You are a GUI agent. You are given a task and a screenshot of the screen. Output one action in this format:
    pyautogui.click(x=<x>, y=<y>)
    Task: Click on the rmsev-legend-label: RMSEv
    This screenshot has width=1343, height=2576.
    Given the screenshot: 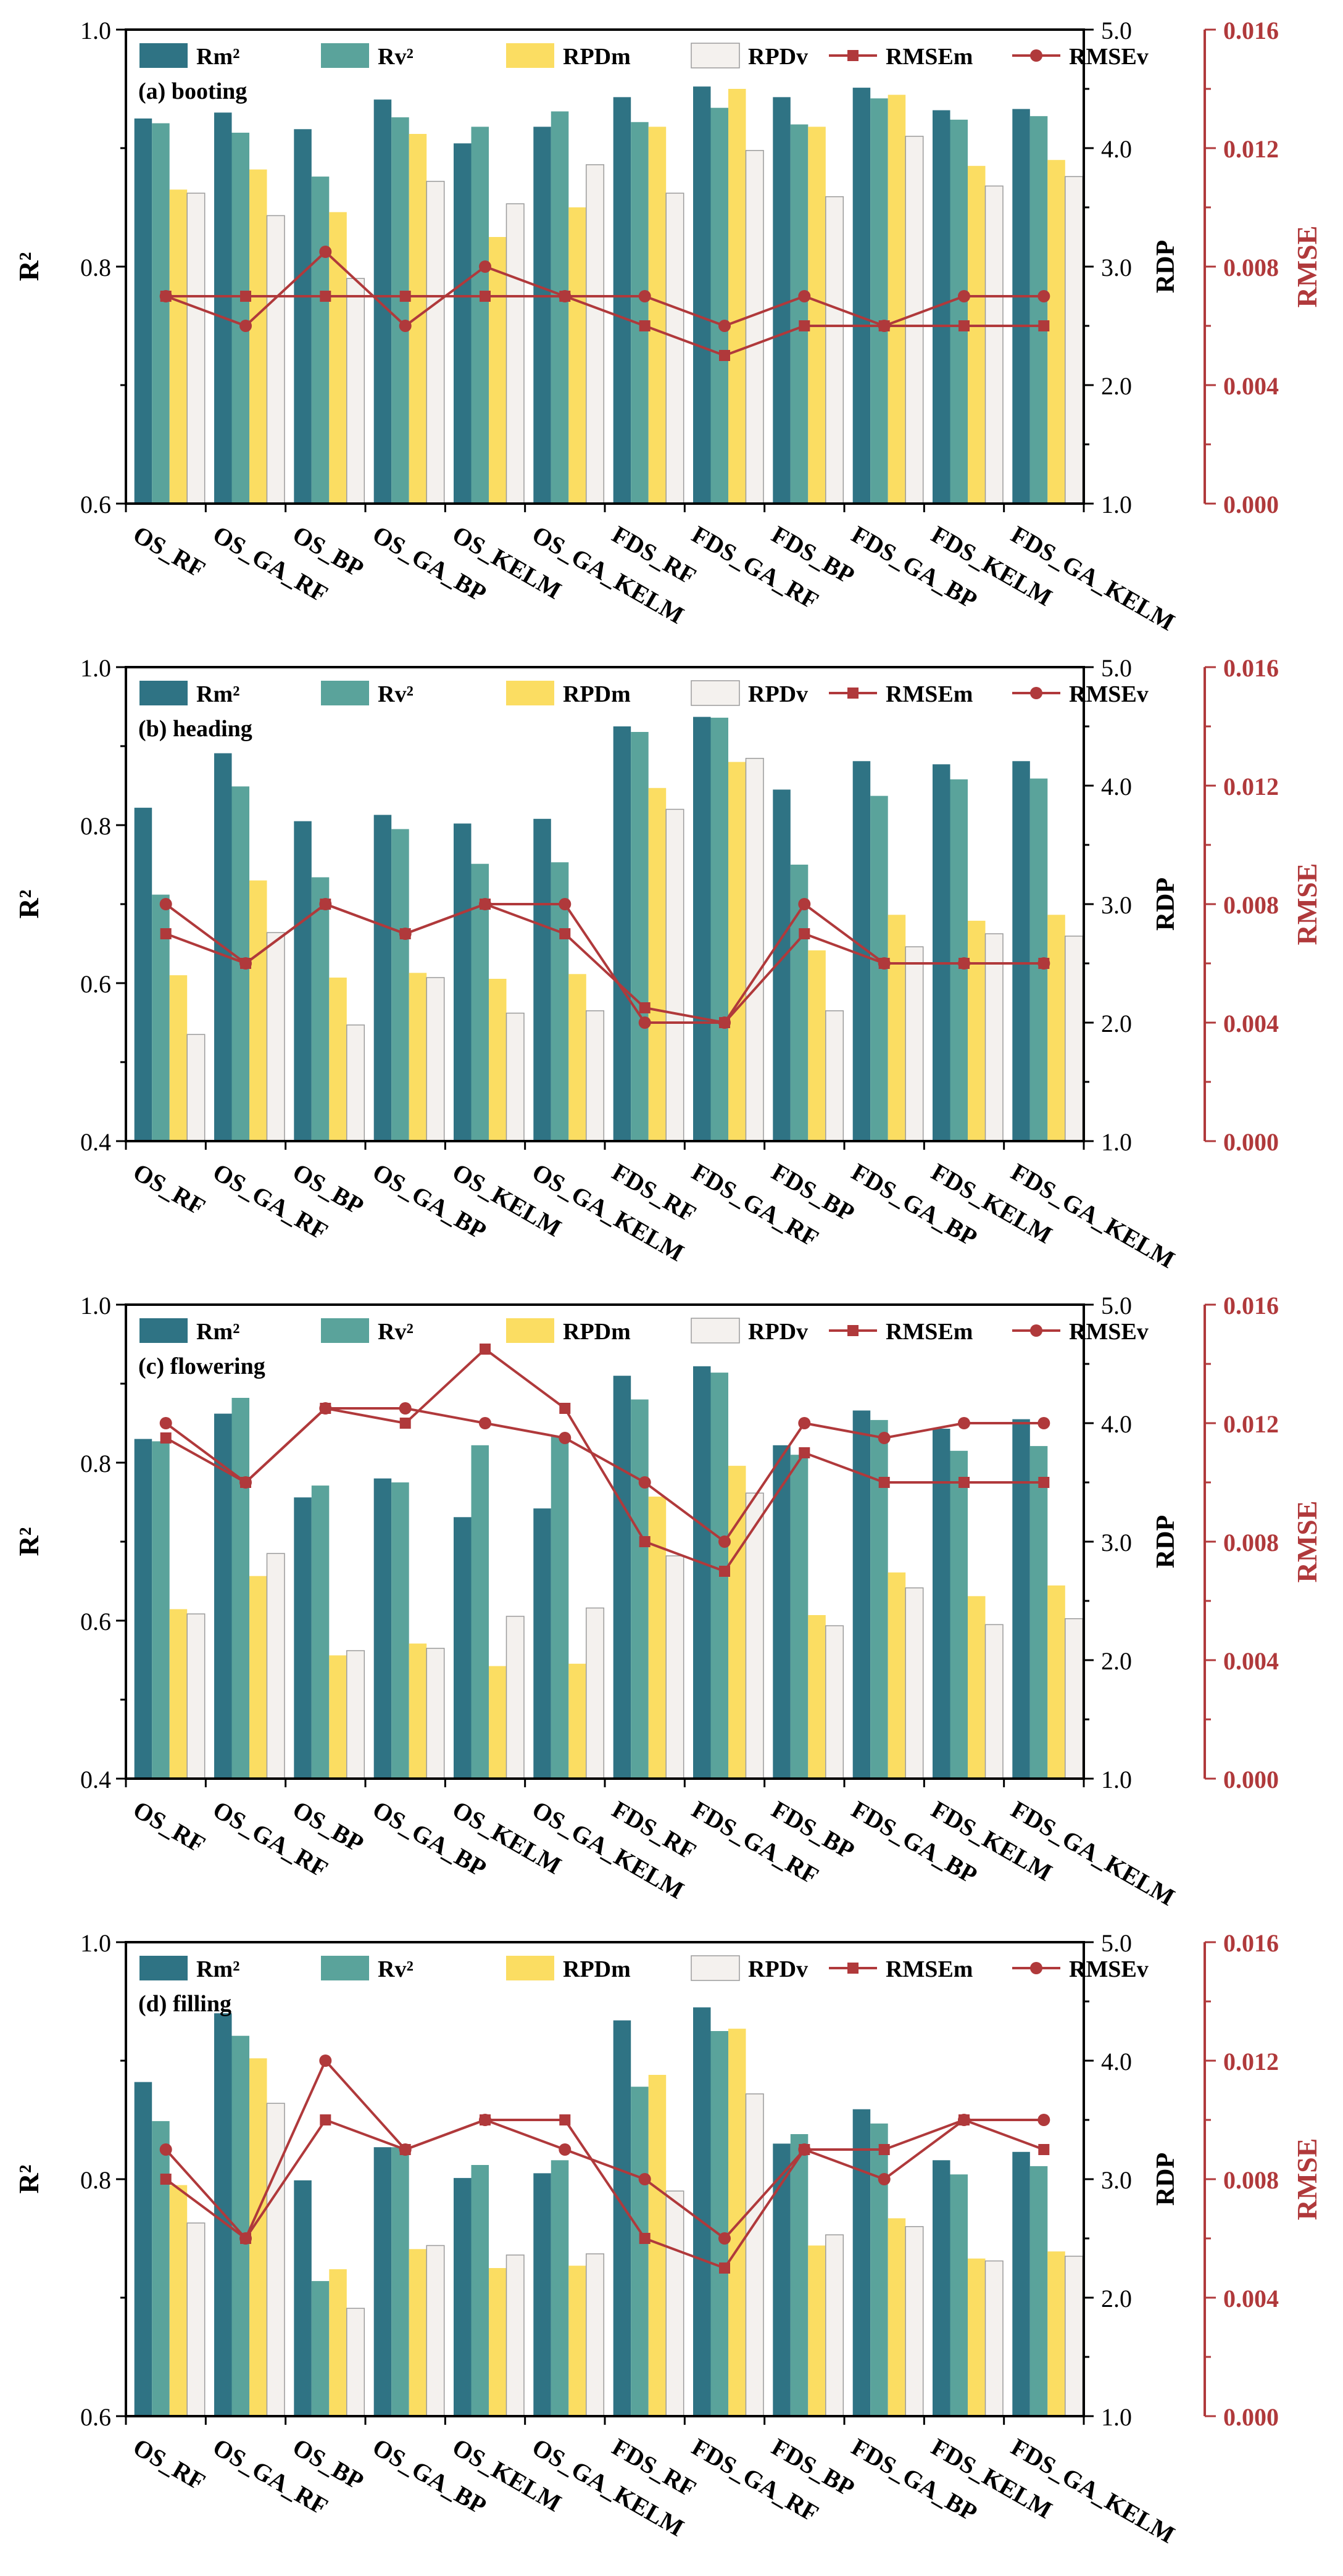 What is the action you would take?
    pyautogui.click(x=1109, y=1969)
    